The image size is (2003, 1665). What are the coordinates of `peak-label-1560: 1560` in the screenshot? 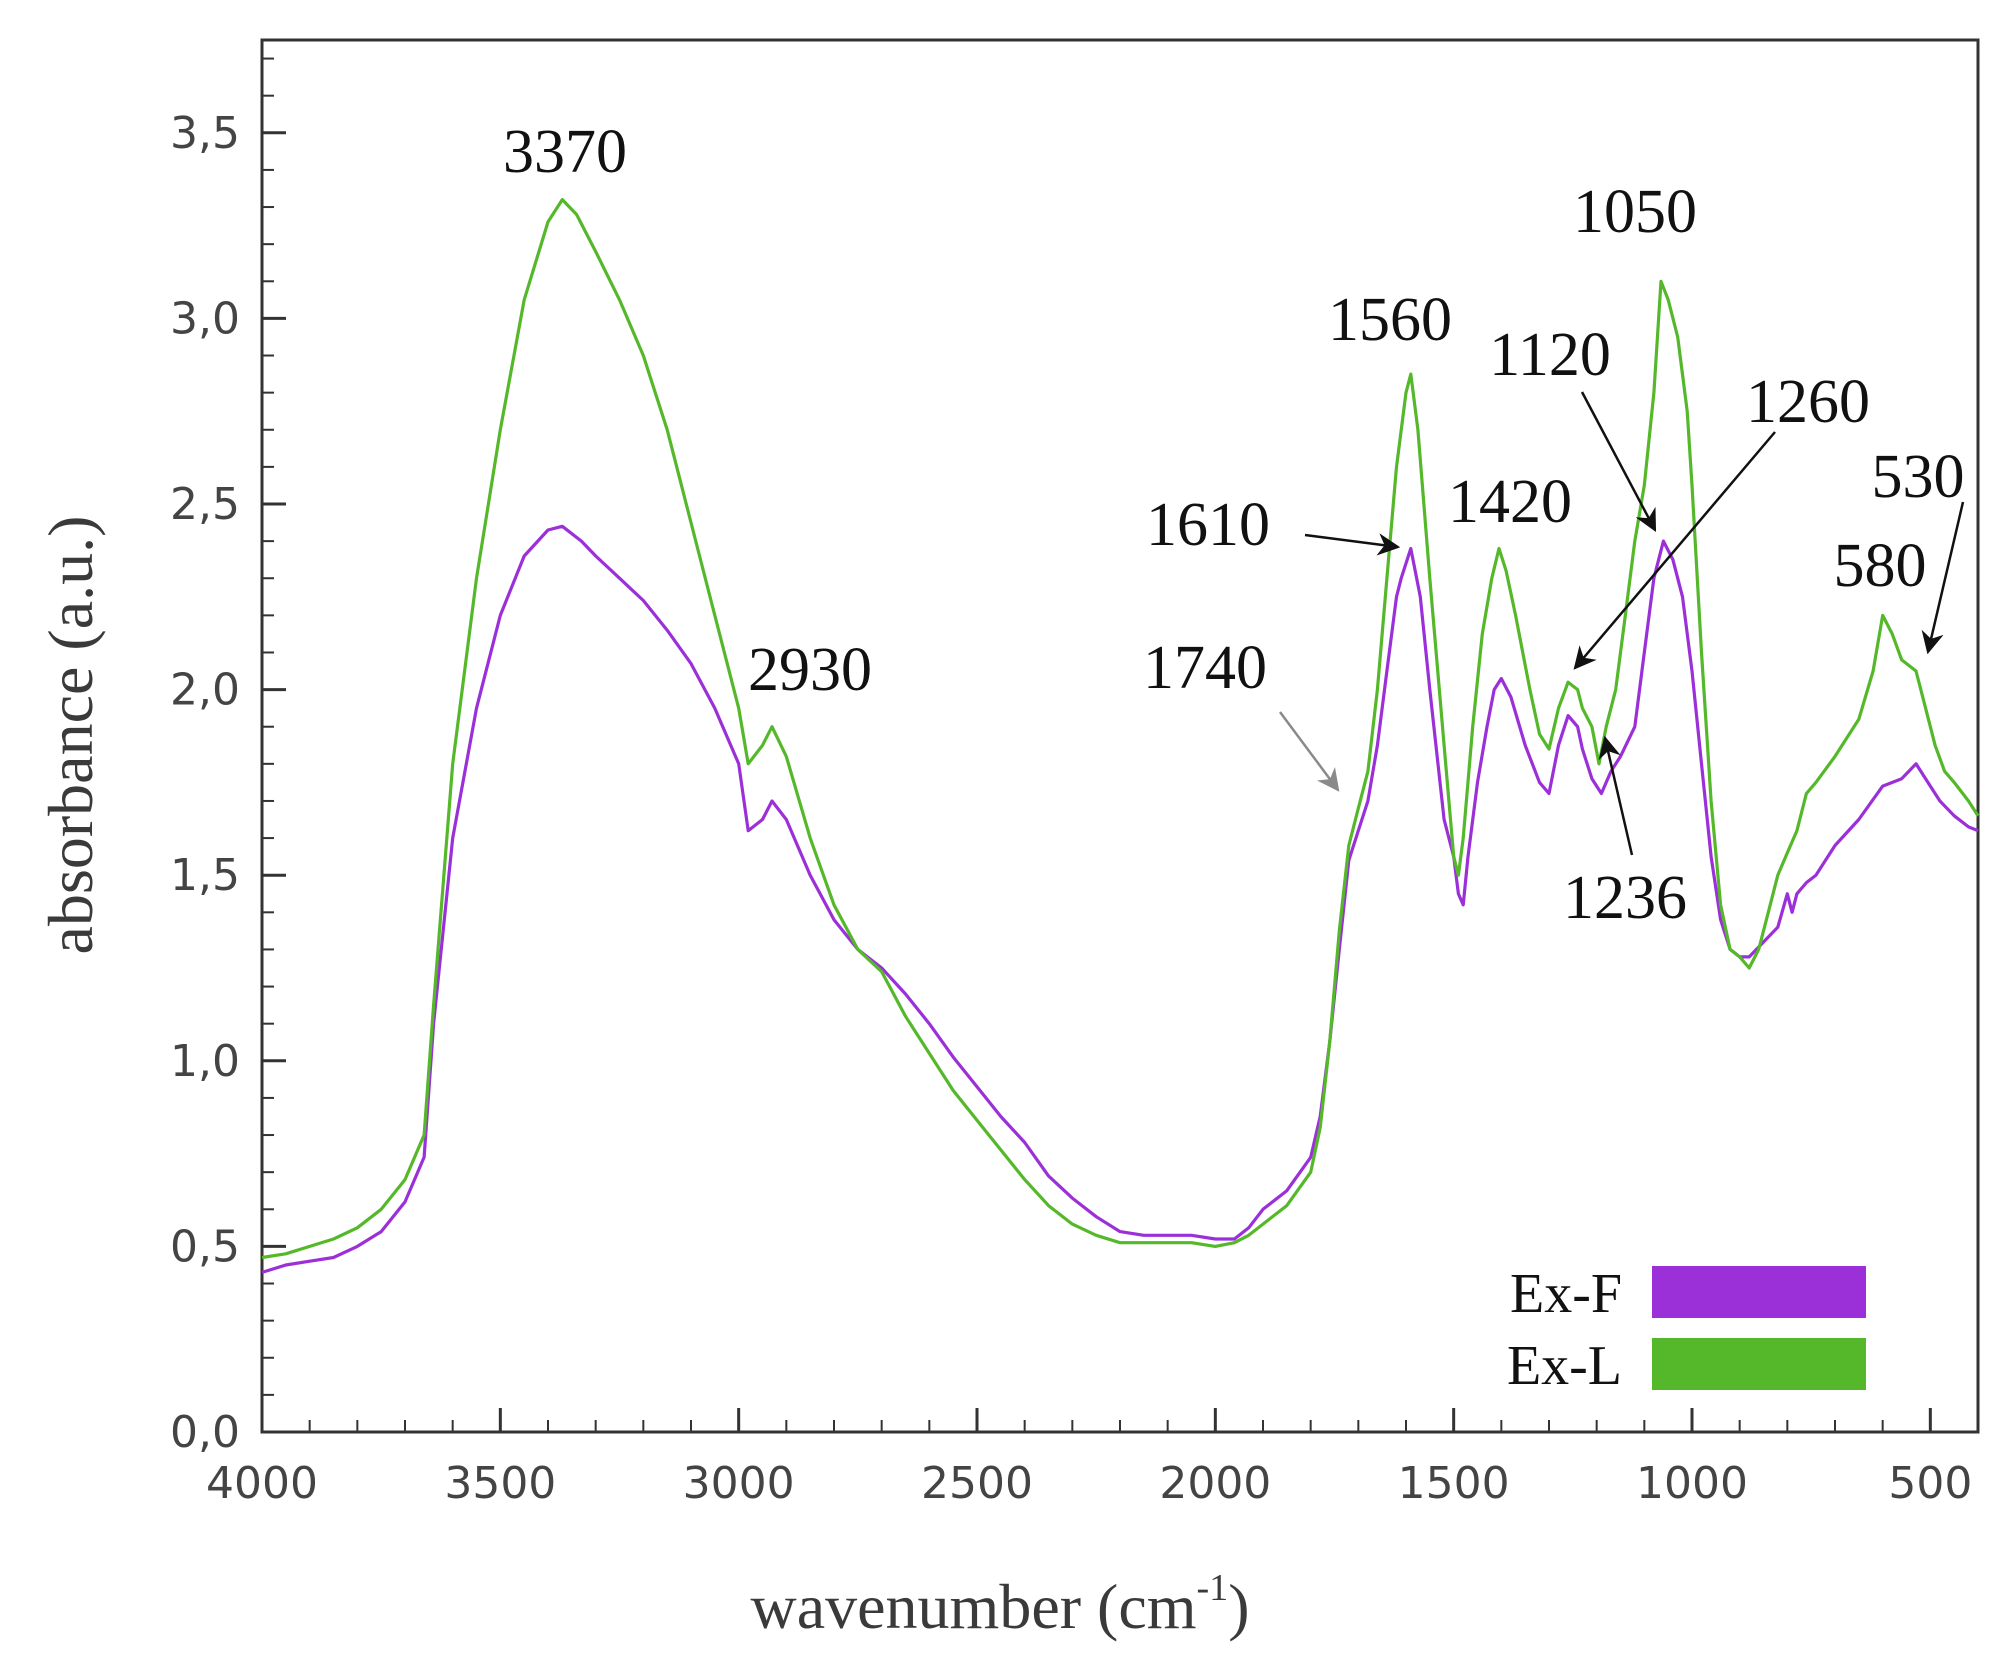 It's located at (1390, 320).